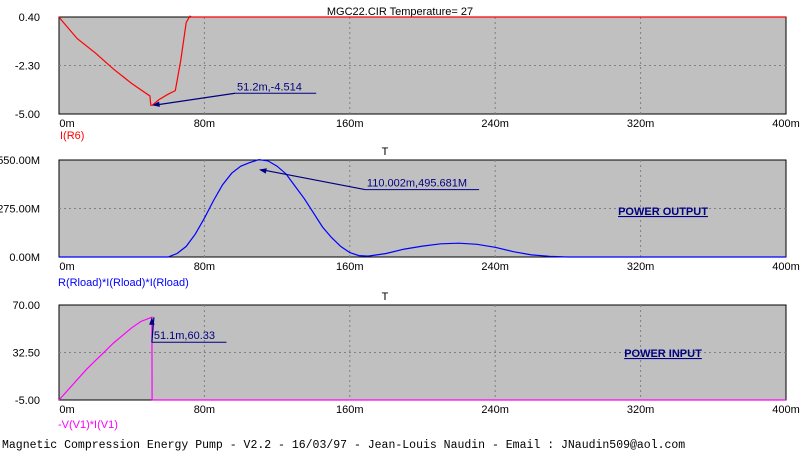 Image resolution: width=800 pixels, height=457 pixels. What do you see at coordinates (663, 212) in the screenshot?
I see `overlay-label: POWER OUTPUT` at bounding box center [663, 212].